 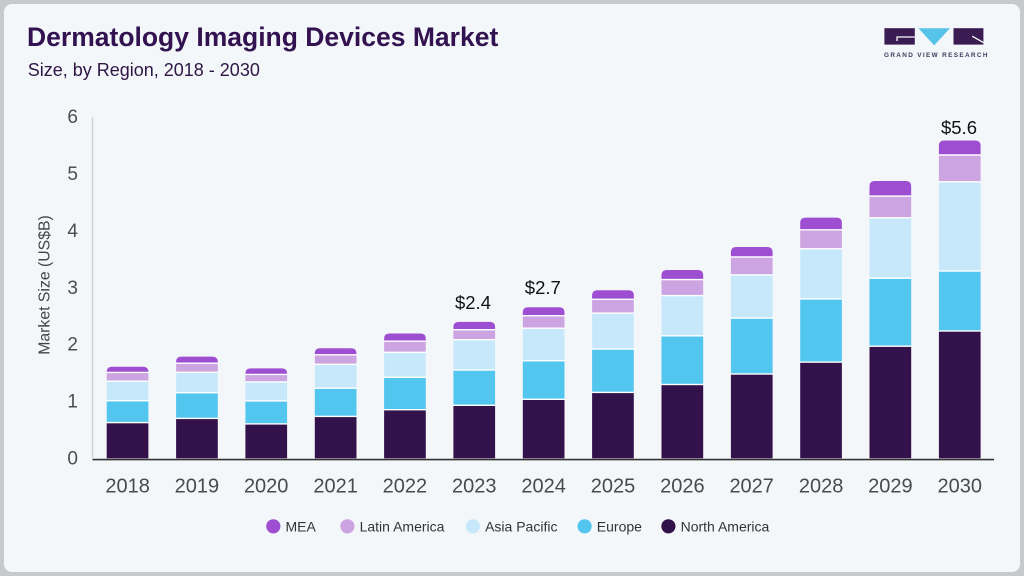 What do you see at coordinates (301, 526) in the screenshot?
I see `svg-text: MEA` at bounding box center [301, 526].